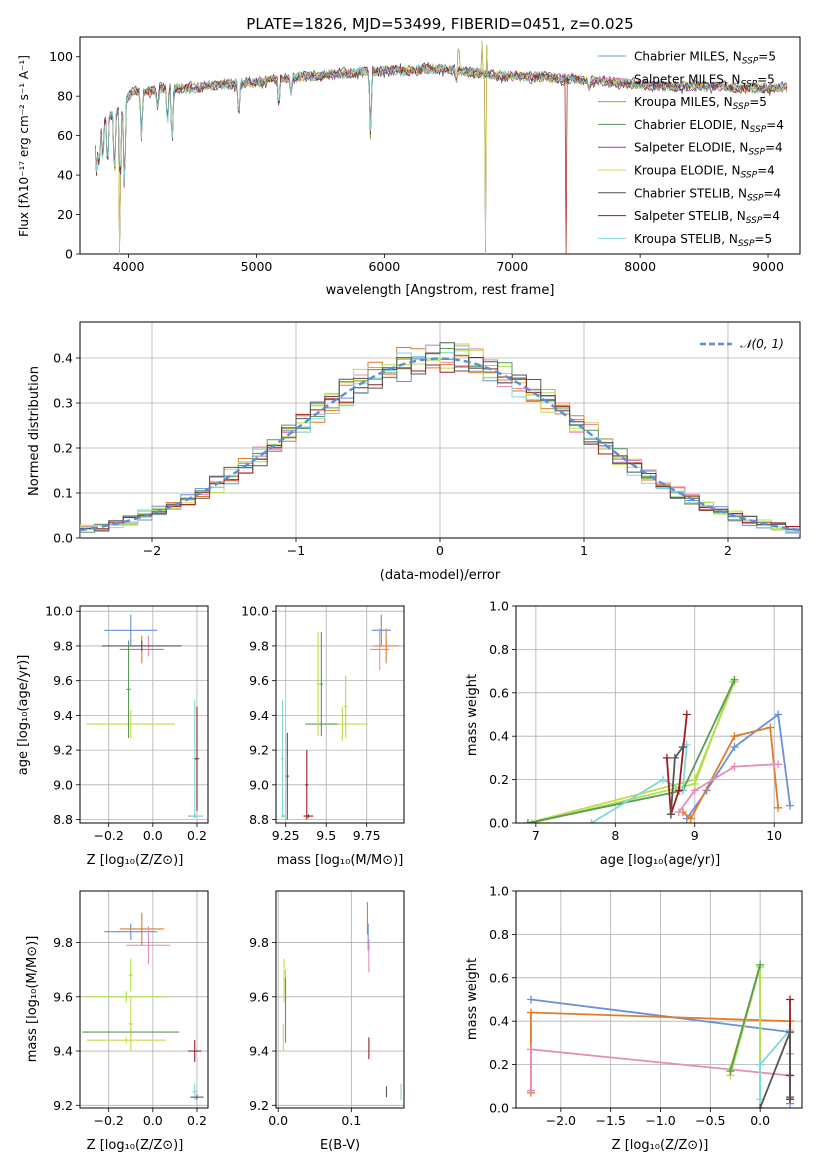  What do you see at coordinates (703, 240) in the screenshot?
I see `legend-entry-label: Kroupa STELIB, NSSP=5` at bounding box center [703, 240].